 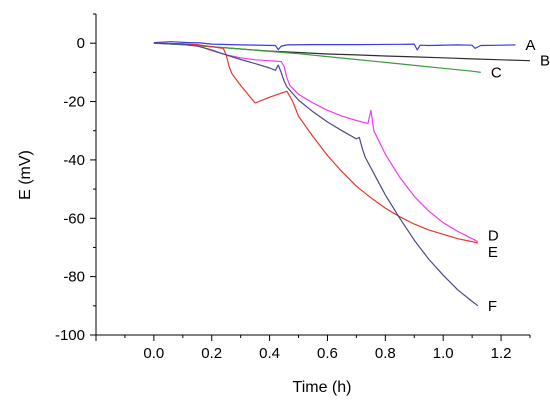 What do you see at coordinates (545, 61) in the screenshot?
I see `series-label-b: B` at bounding box center [545, 61].